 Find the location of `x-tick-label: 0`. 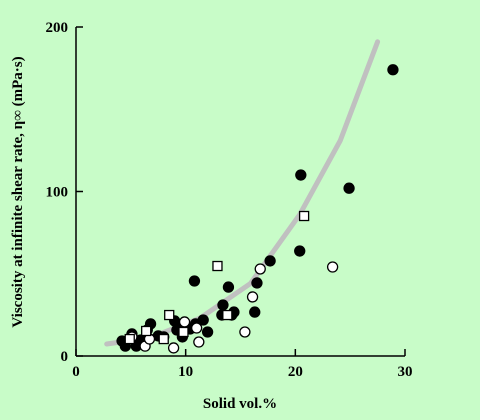

x-tick-label: 0 is located at coordinates (76, 372).